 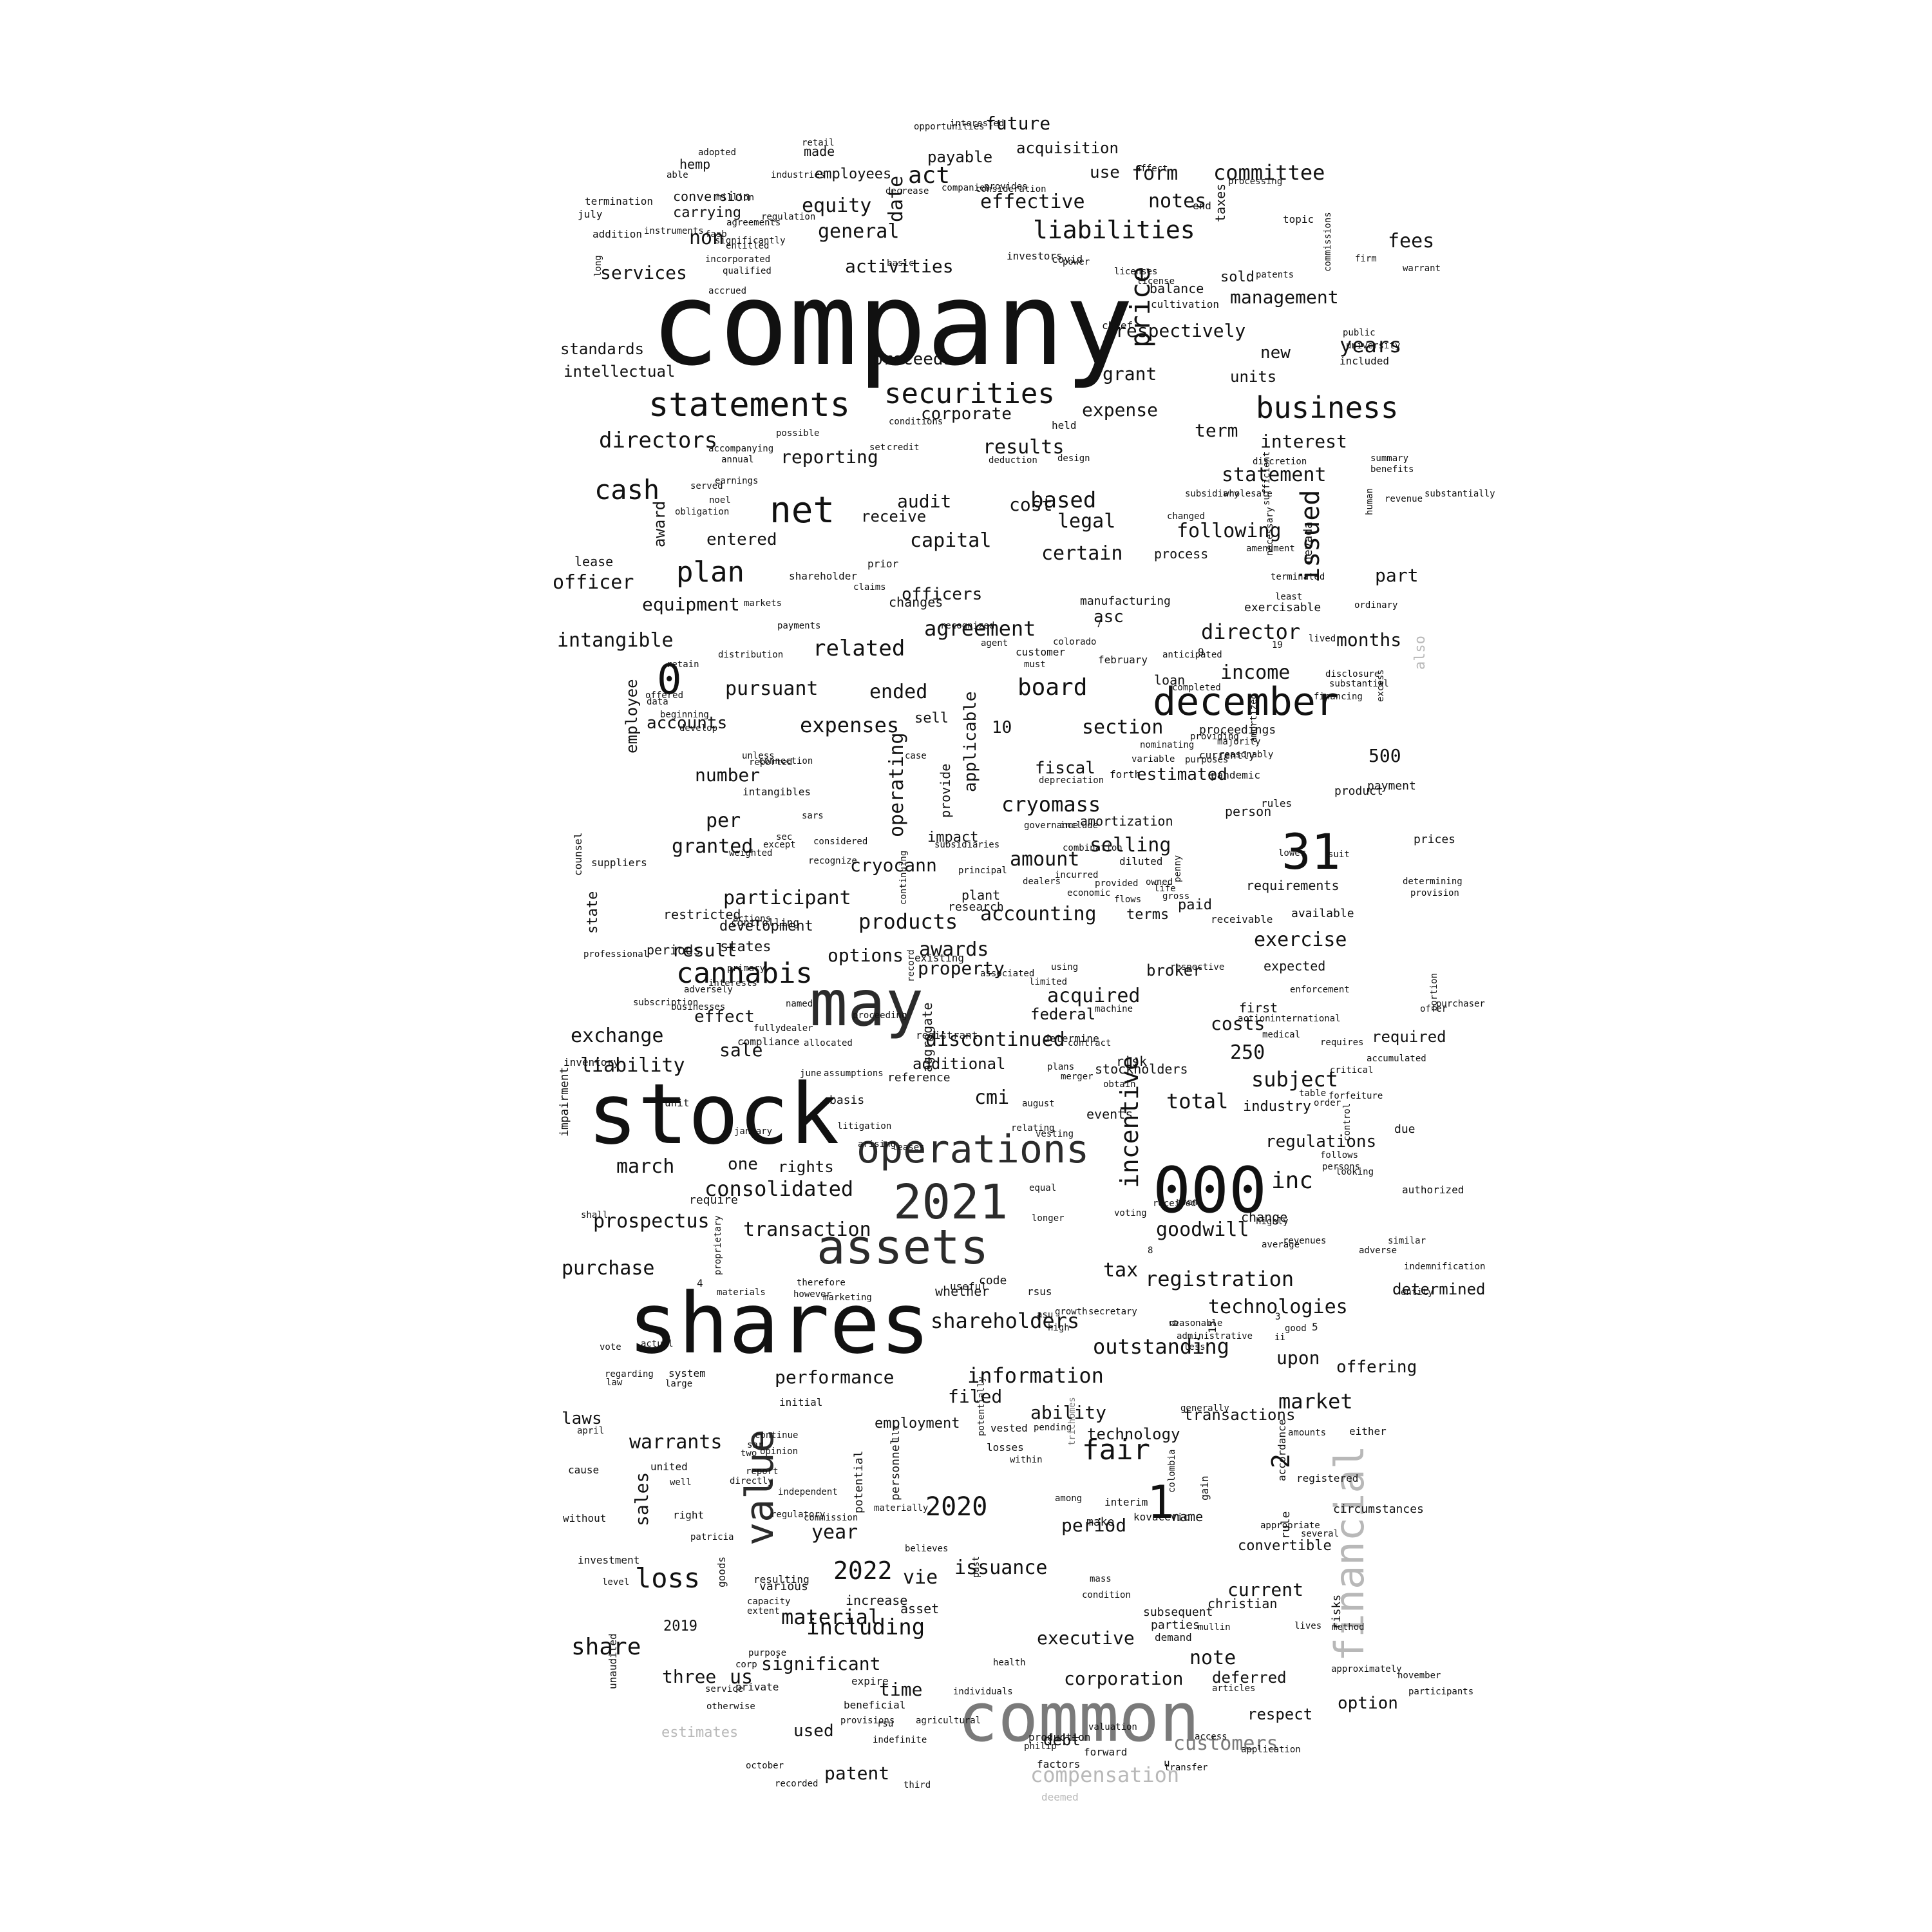 What do you see at coordinates (1202, 206) in the screenshot?
I see `word-313: end` at bounding box center [1202, 206].